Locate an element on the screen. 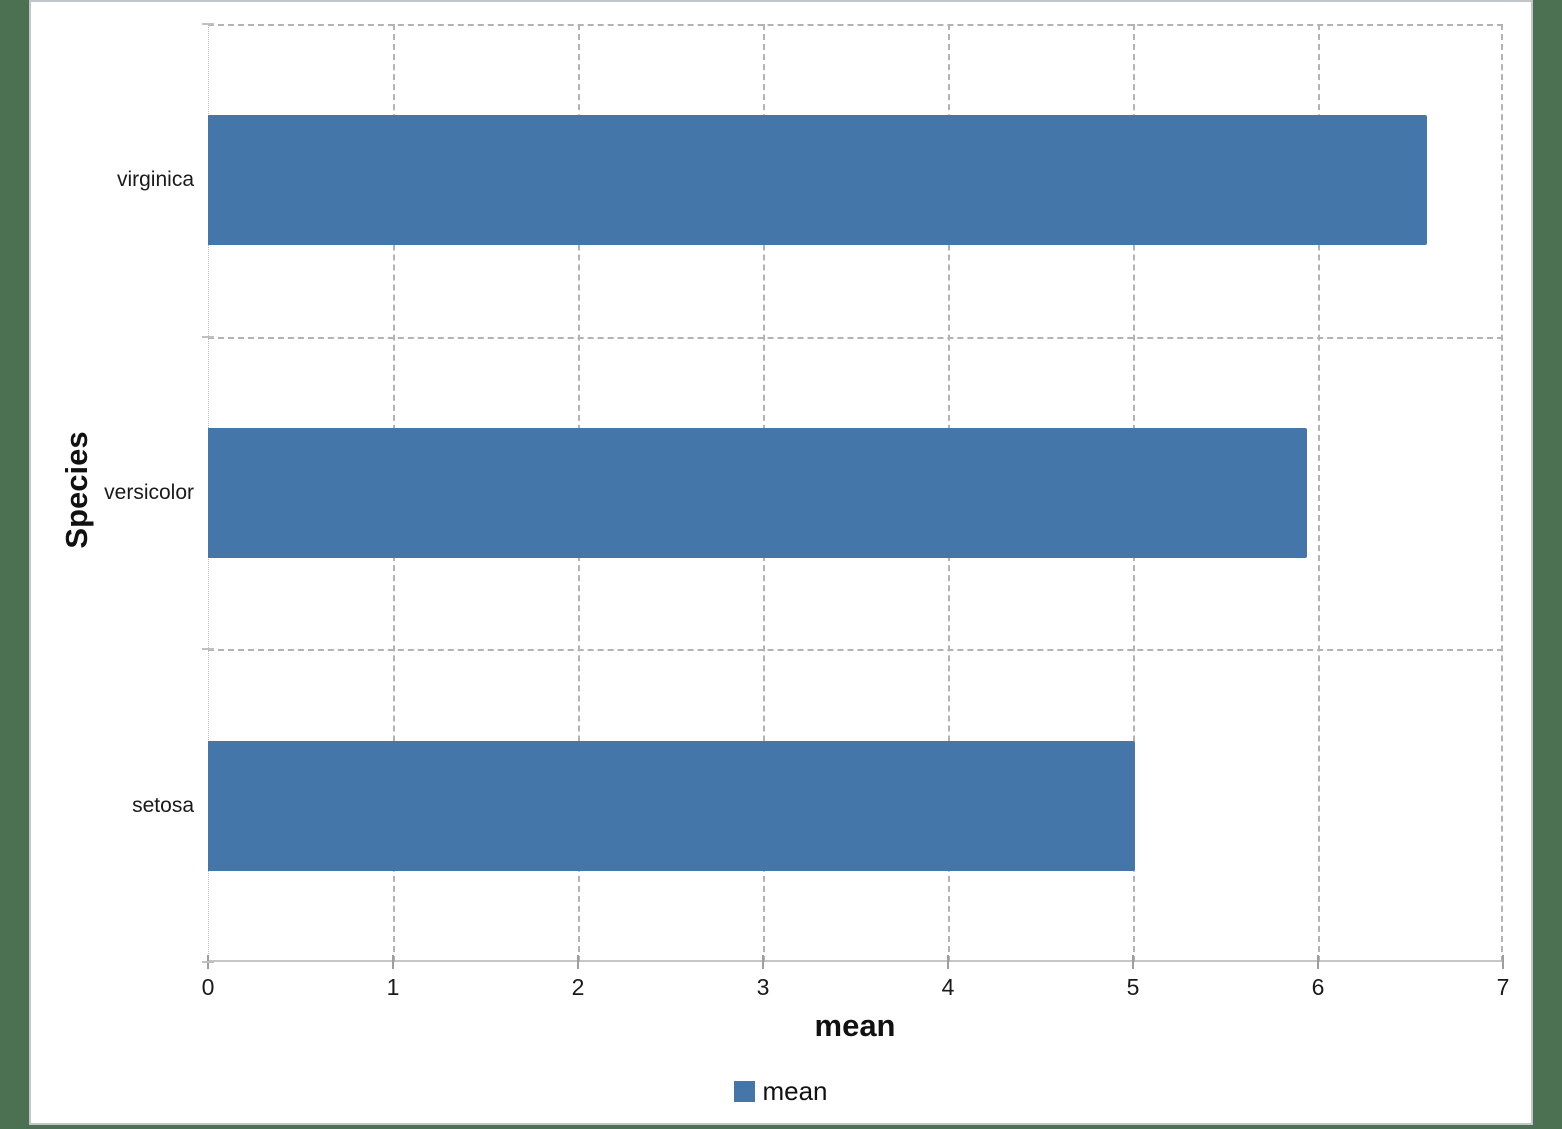 Image resolution: width=1562 pixels, height=1129 pixels. x-axis-tick-label: 5 is located at coordinates (1133, 987).